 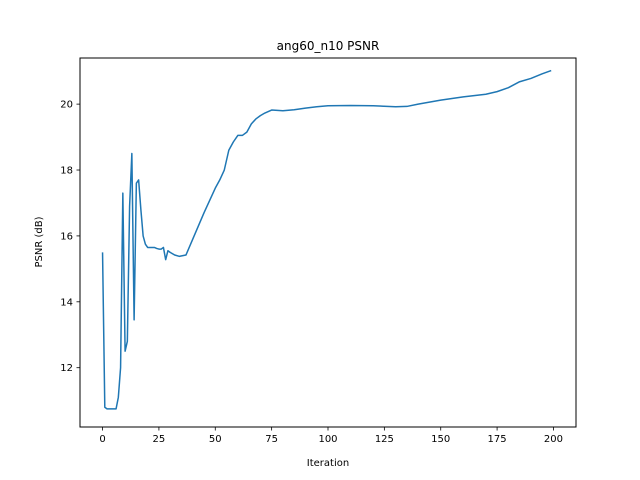 What do you see at coordinates (39, 241) in the screenshot?
I see `y-axis-label: PSNR (dB)` at bounding box center [39, 241].